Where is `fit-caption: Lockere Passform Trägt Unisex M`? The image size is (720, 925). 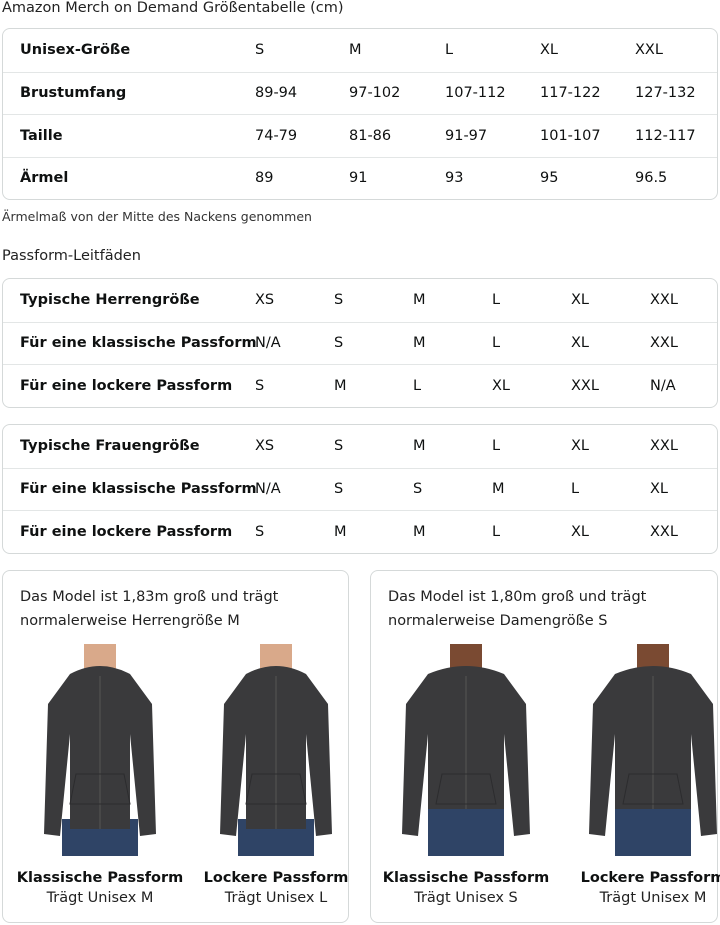
fit-caption: Lockere Passform Trägt Unisex M is located at coordinates (644, 888).